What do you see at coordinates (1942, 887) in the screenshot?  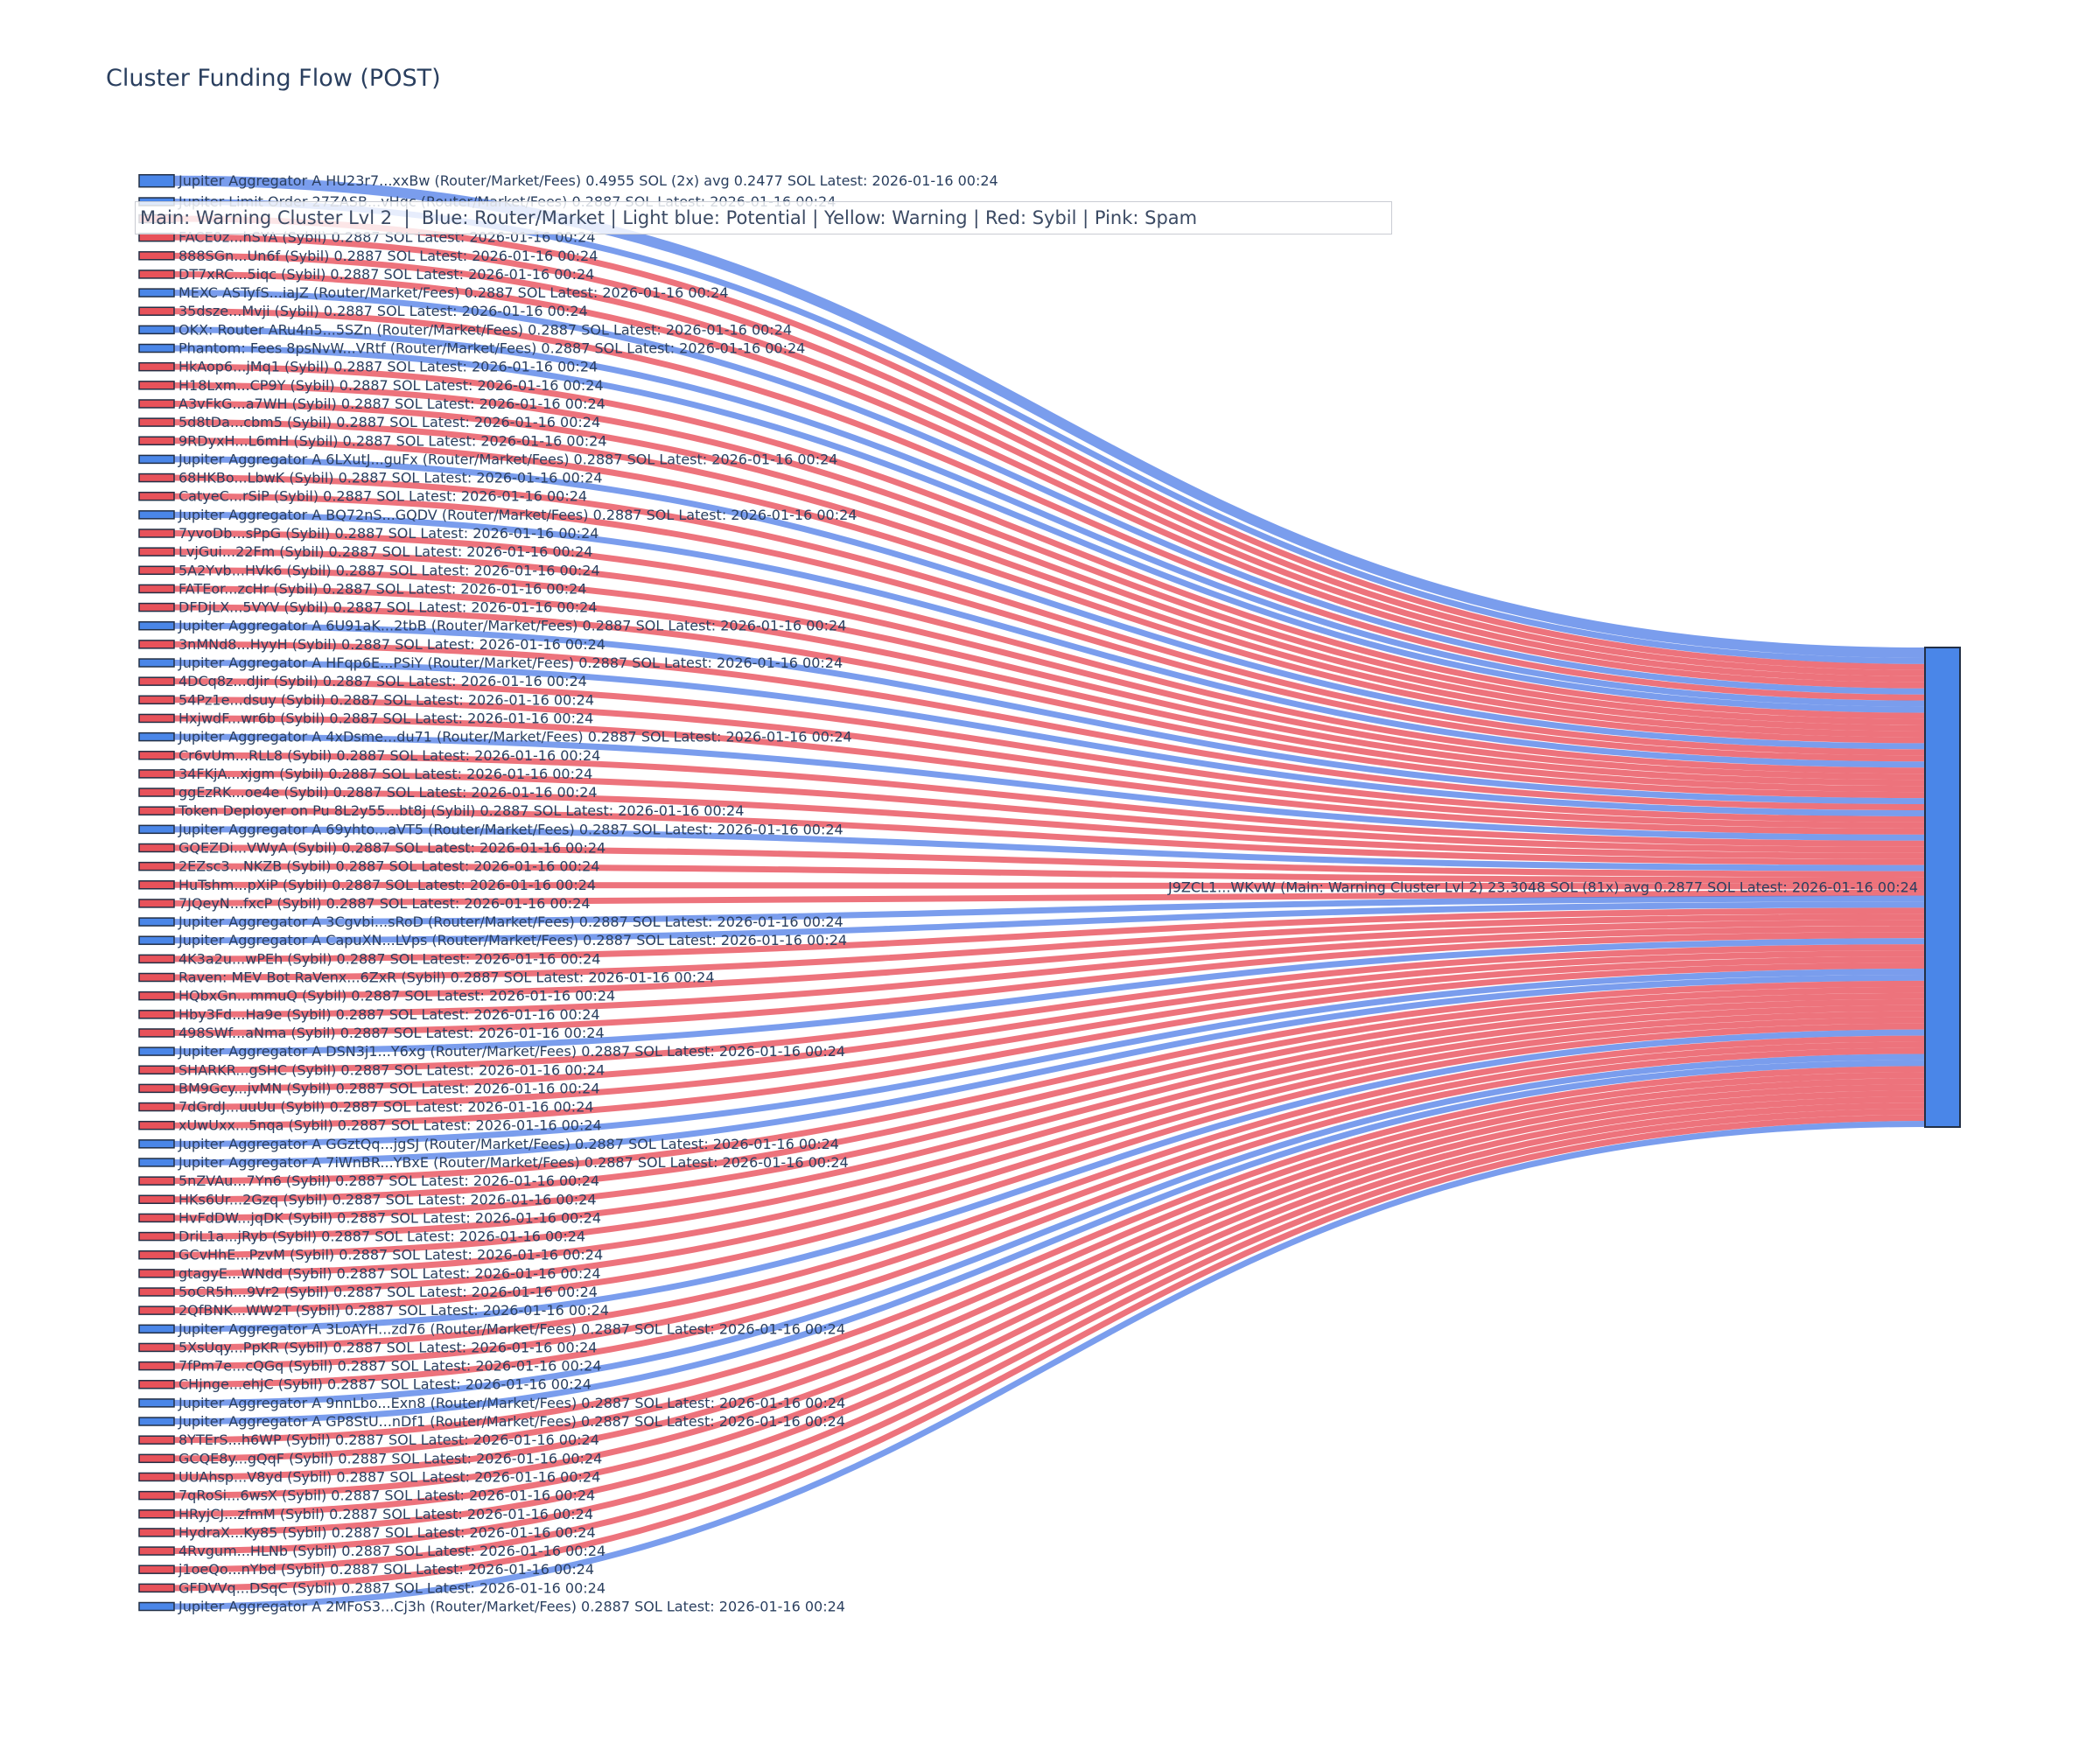 I see `target-node` at bounding box center [1942, 887].